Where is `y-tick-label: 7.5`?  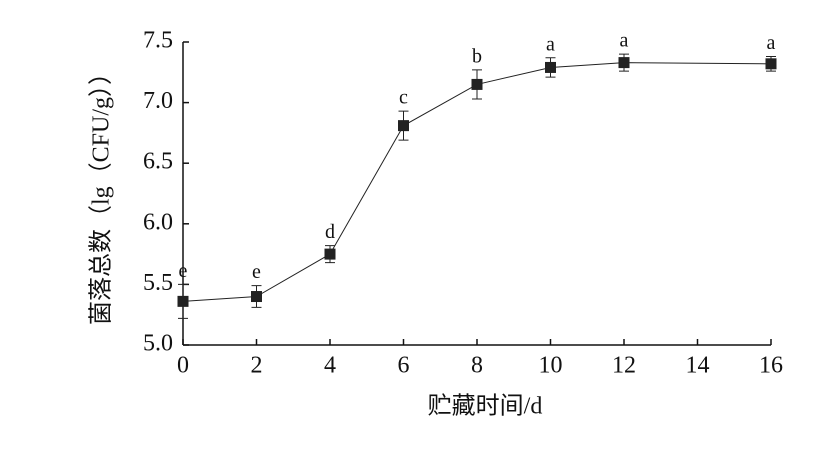 y-tick-label: 7.5 is located at coordinates (158, 41).